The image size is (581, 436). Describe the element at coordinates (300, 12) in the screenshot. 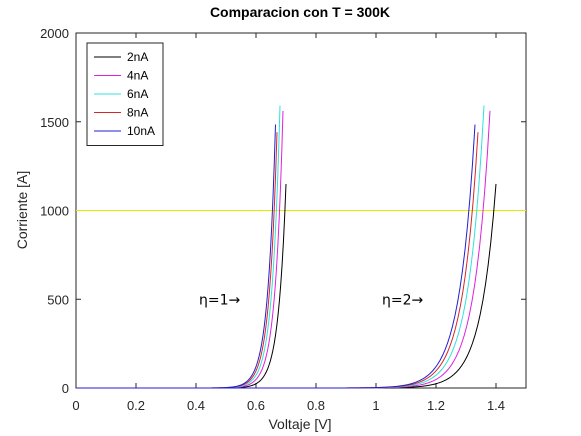

I see `chart-title: Comparacion con T = 300K` at that location.